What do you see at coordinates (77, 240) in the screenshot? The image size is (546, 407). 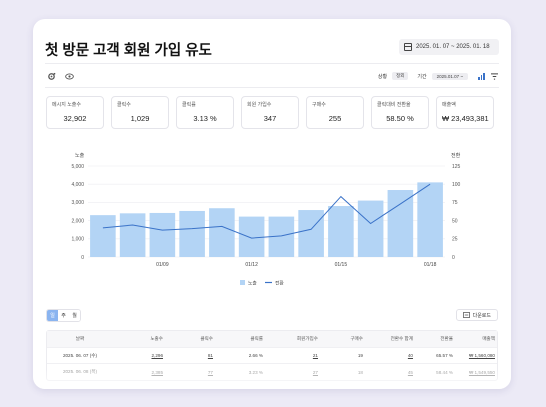 I see `y-tick-label: 1,000` at bounding box center [77, 240].